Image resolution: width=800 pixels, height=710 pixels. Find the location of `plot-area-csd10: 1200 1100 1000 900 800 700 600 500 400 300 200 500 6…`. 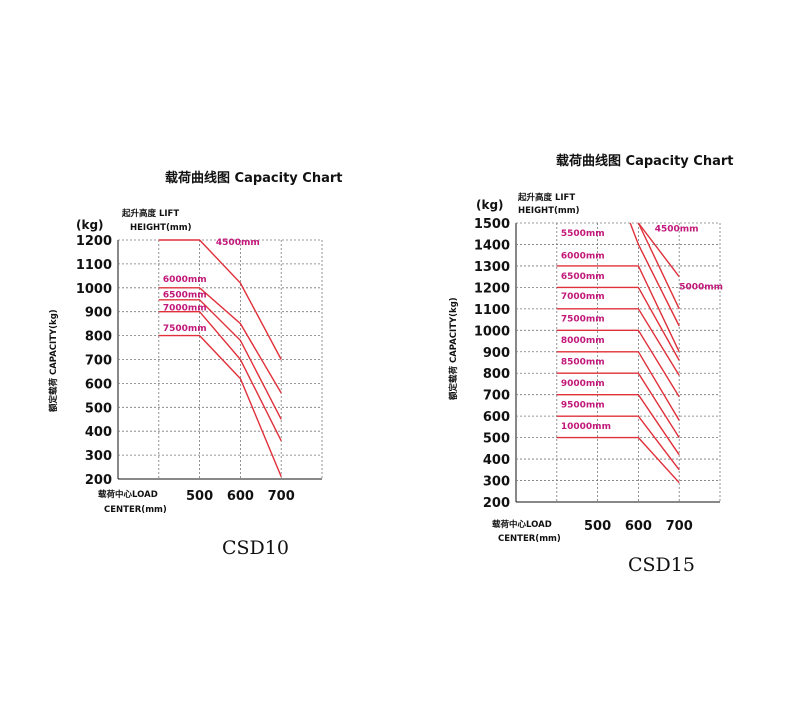

plot-area-csd10: 1200 1100 1000 900 800 700 600 500 400 300 200 500 6… is located at coordinates (199, 369).